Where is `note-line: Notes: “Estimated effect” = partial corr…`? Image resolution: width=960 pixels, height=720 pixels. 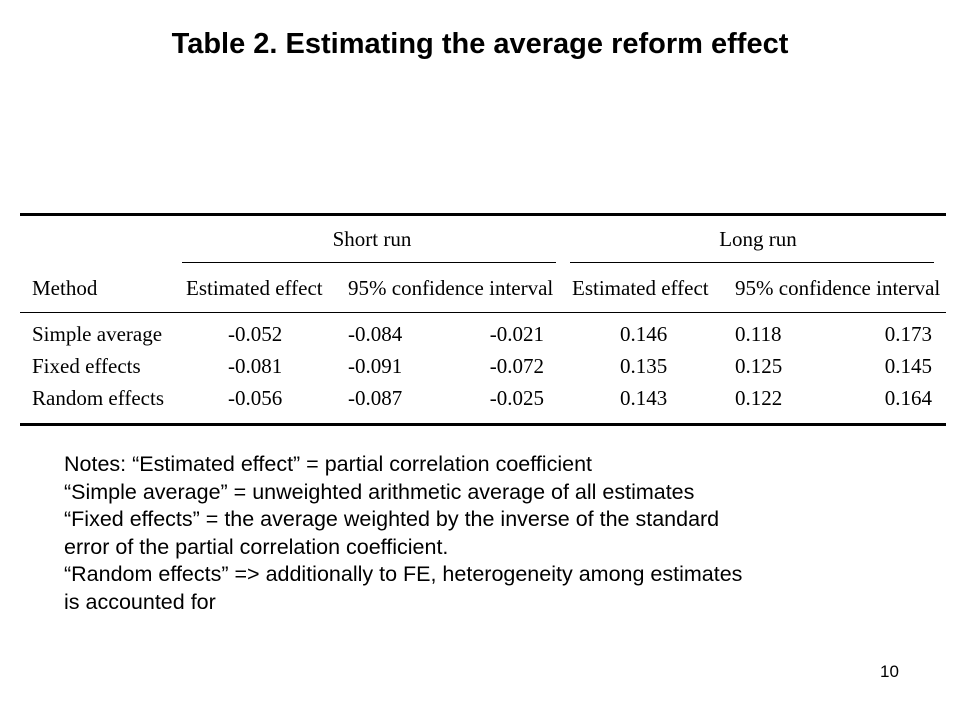 note-line: Notes: “Estimated effect” = partial corr… is located at coordinates (328, 464).